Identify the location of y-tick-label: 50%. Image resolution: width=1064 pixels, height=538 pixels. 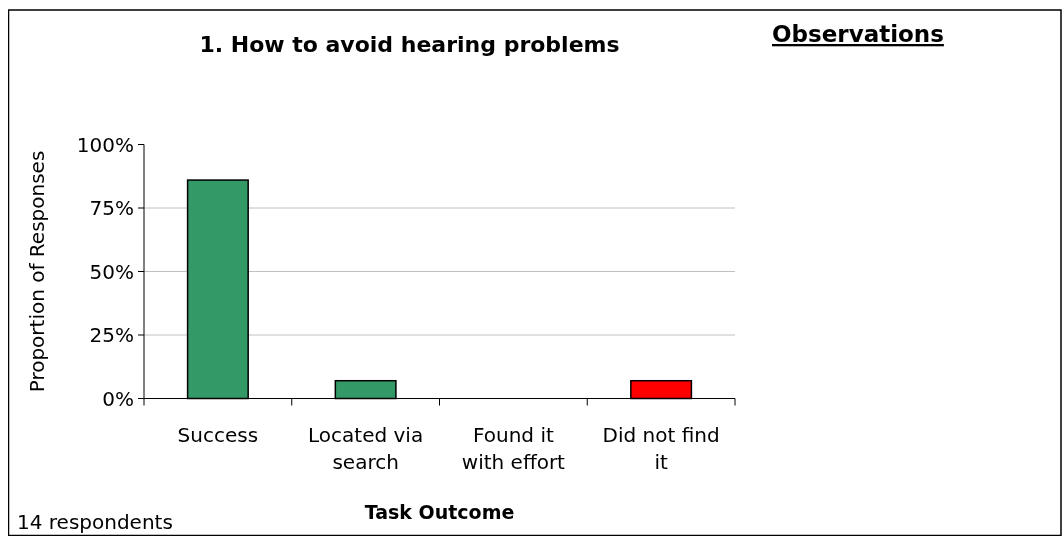
(111, 271).